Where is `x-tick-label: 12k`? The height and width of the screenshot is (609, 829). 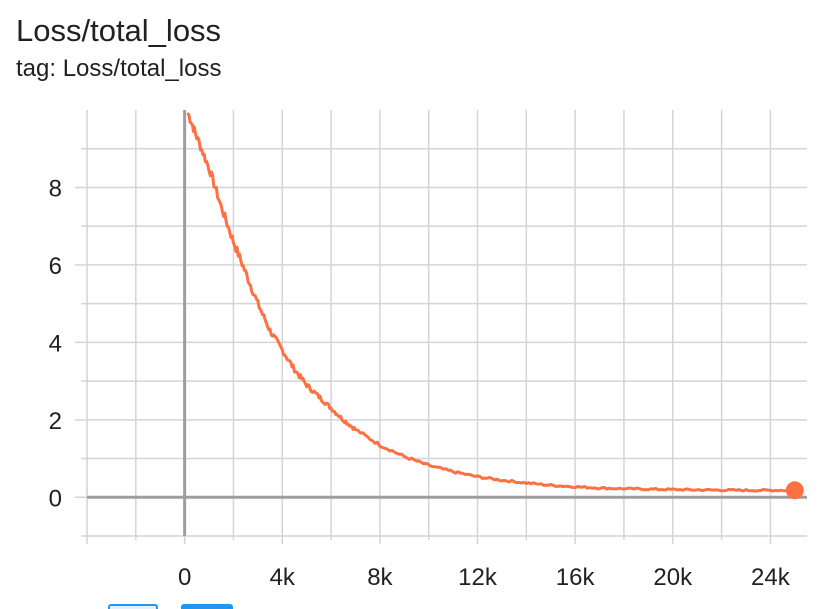 x-tick-label: 12k is located at coordinates (478, 577).